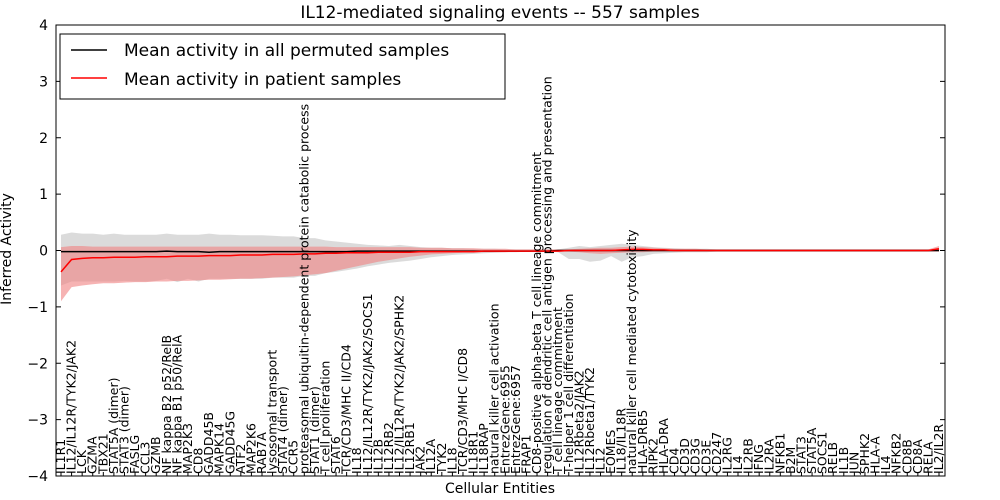 This screenshot has height=500, width=1000. Describe the element at coordinates (43, 195) in the screenshot. I see `y-tick-label: 1` at that location.